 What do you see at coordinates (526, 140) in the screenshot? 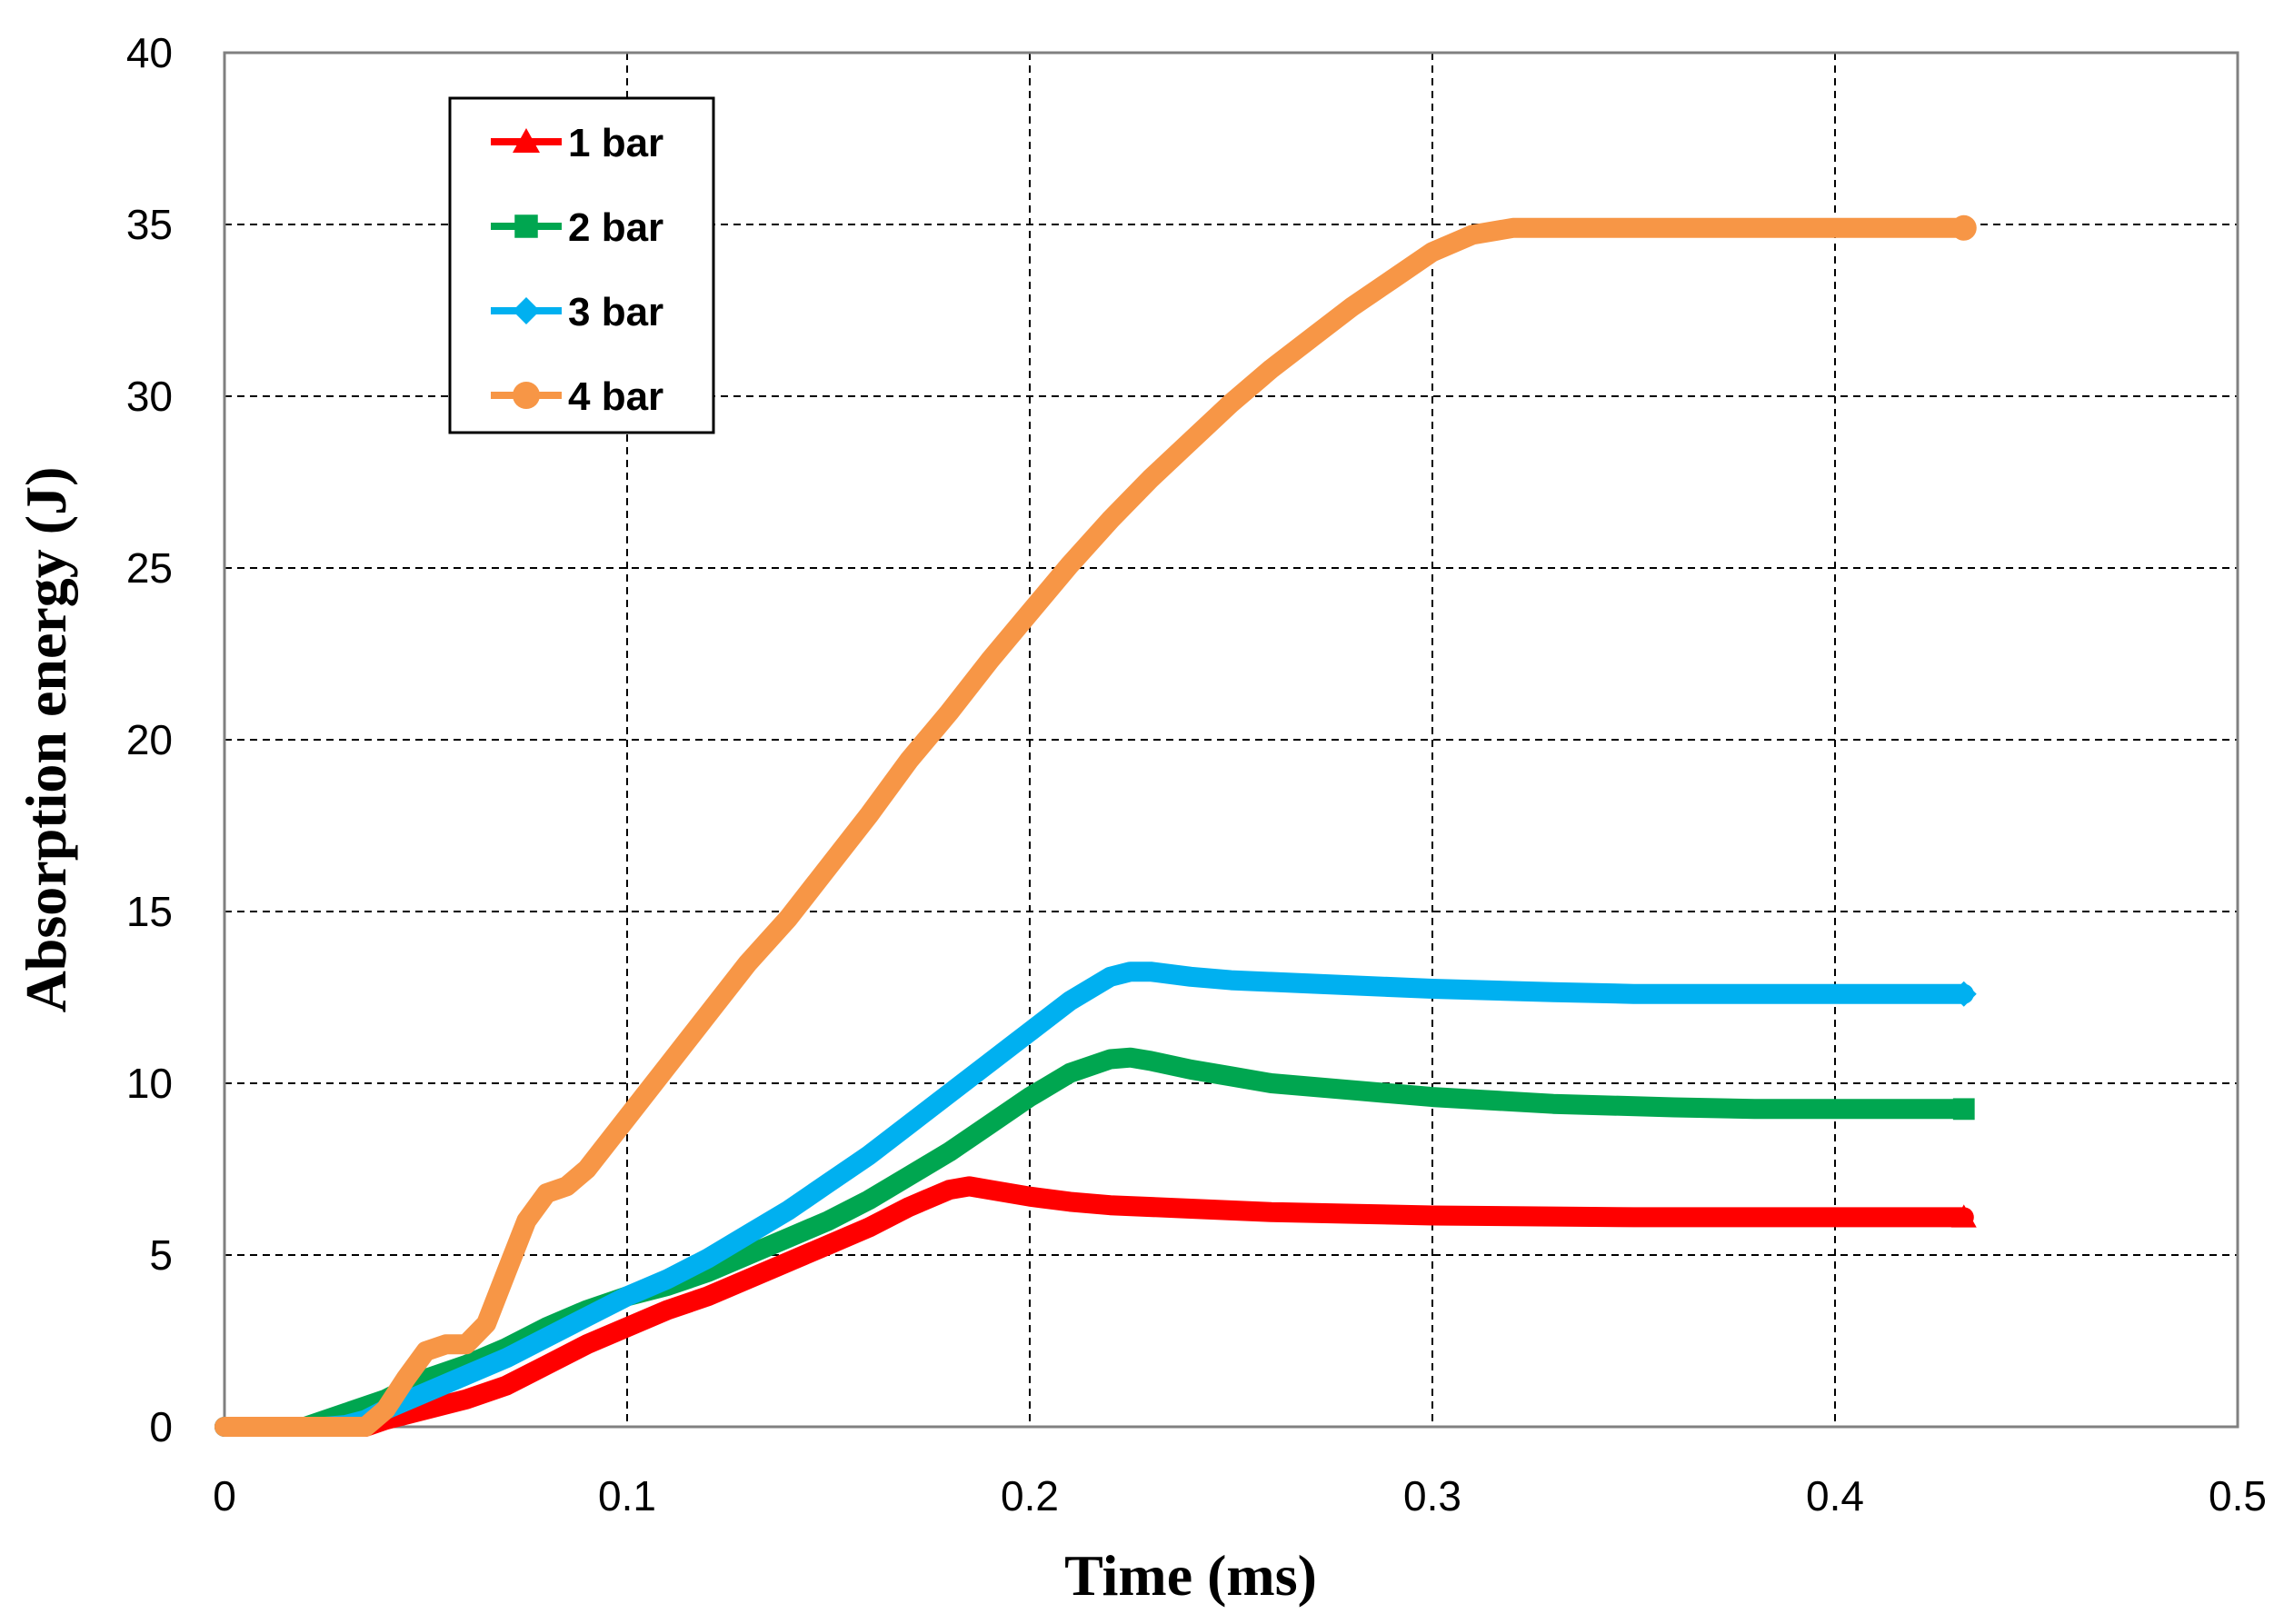
I see `legend-marker-1-bar` at bounding box center [526, 140].